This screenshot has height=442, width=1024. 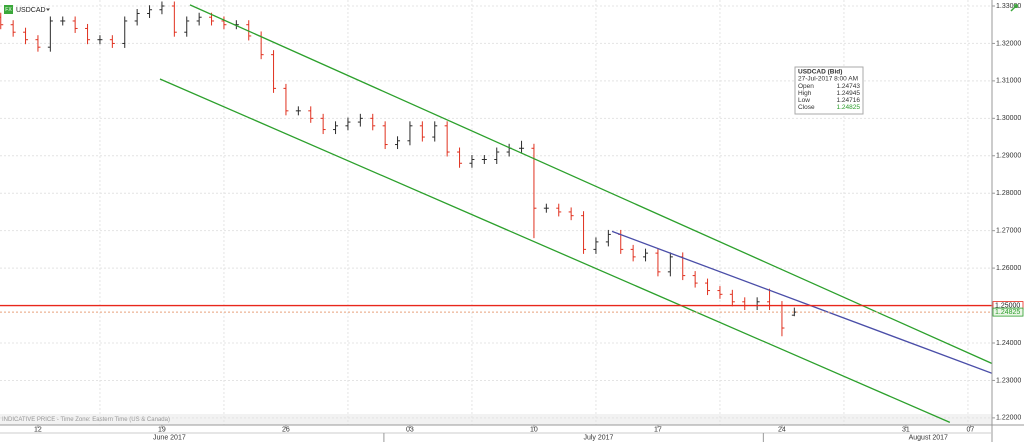 I want to click on level-label-box, so click(x=1008, y=312).